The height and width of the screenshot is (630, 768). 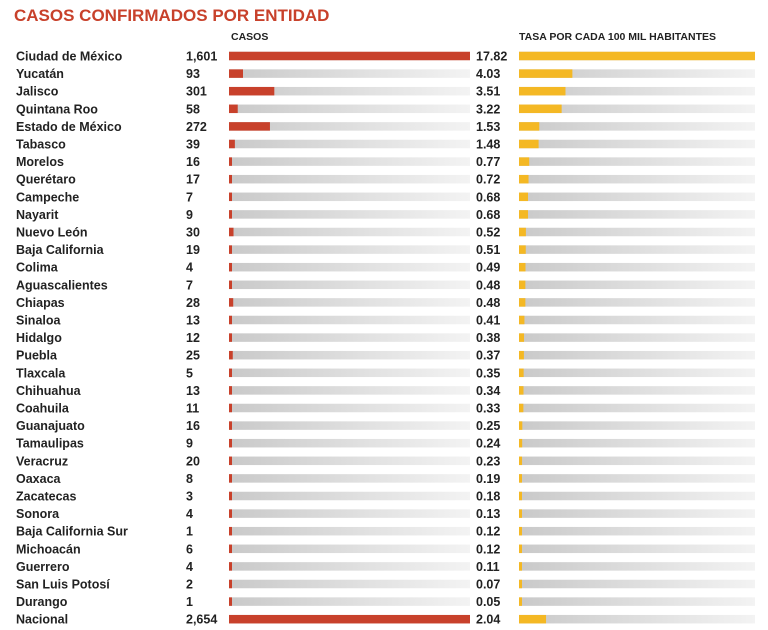 What do you see at coordinates (193, 74) in the screenshot?
I see `casos-value-label: 93` at bounding box center [193, 74].